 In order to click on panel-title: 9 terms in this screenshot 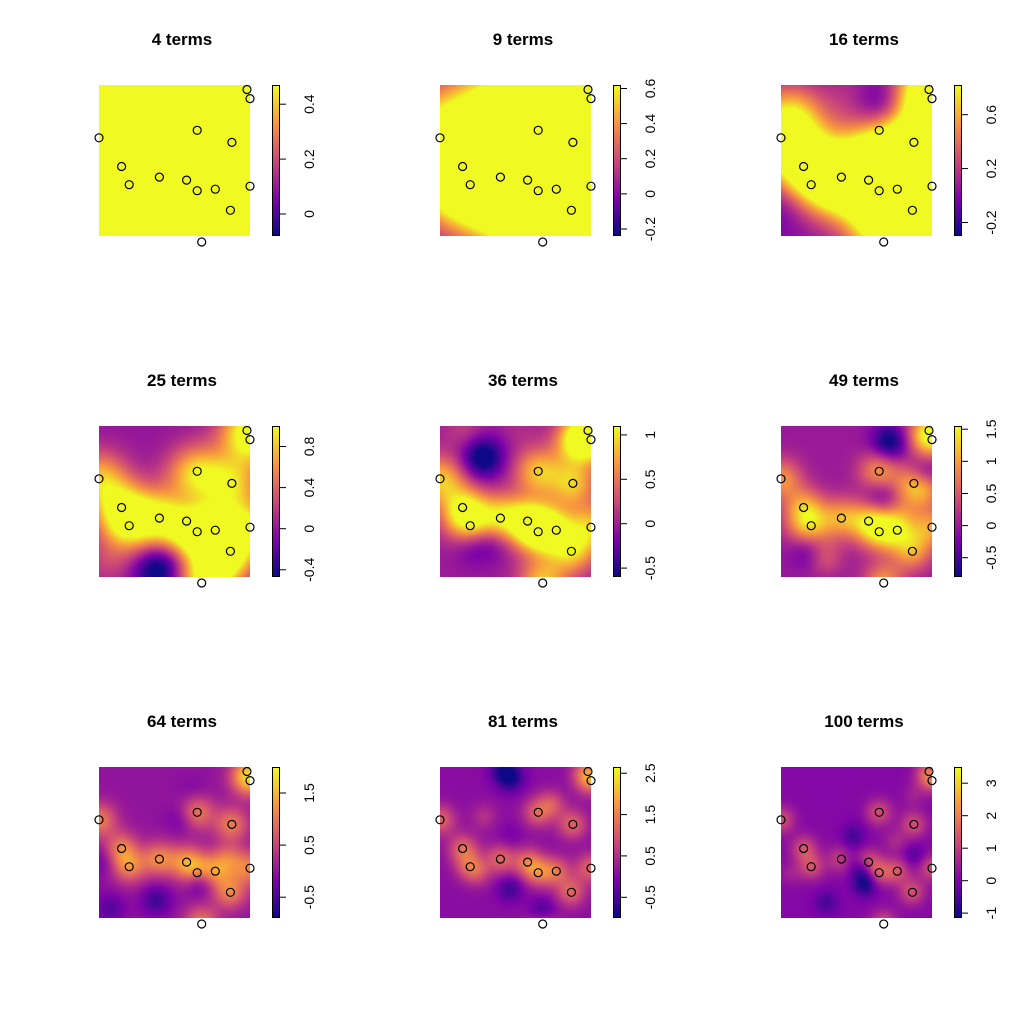, I will do `click(523, 39)`.